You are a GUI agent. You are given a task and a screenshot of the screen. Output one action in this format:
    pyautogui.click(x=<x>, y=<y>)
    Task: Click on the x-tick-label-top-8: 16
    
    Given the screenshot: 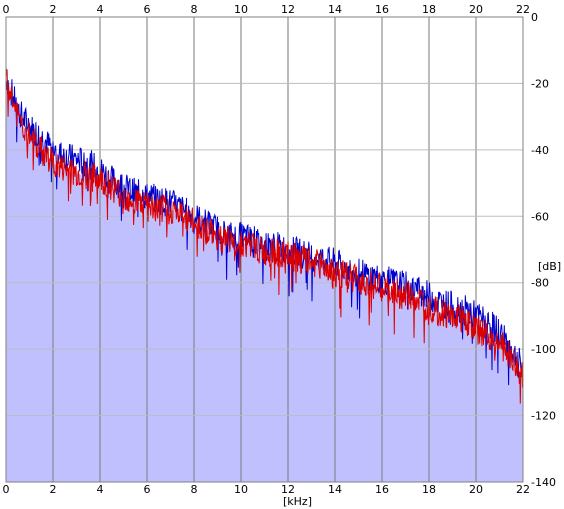 What is the action you would take?
    pyautogui.click(x=382, y=9)
    